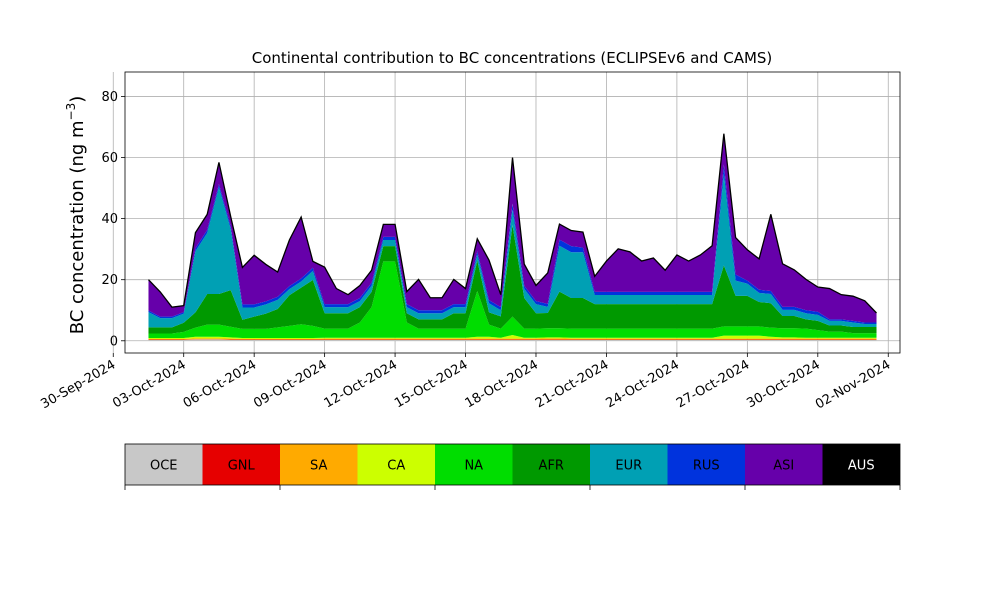 The height and width of the screenshot is (600, 1000). I want to click on y-tick-label: 80, so click(109, 97).